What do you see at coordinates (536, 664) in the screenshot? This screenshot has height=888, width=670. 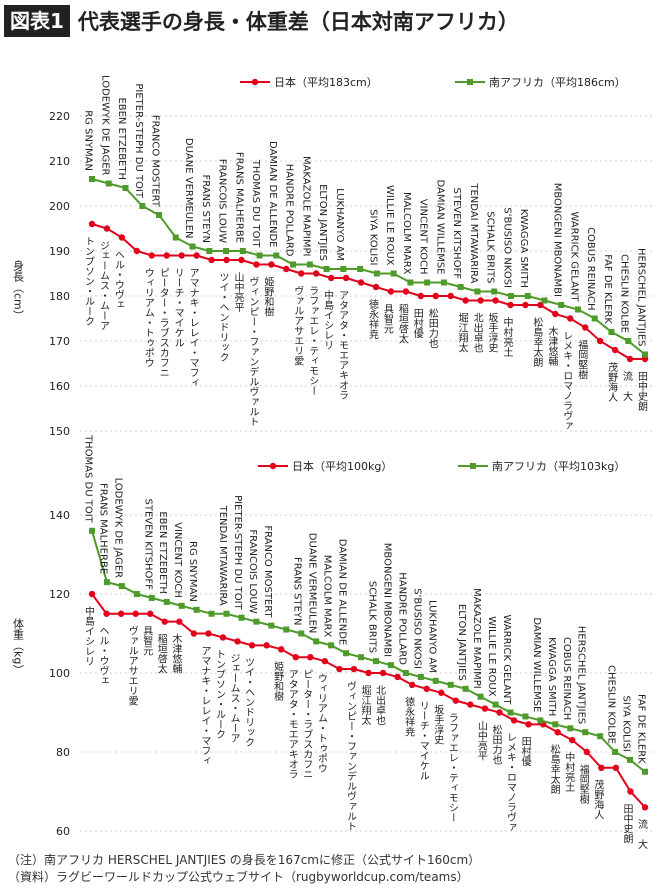 I see `sa-player-label: DAMIAN WILLEMSE` at bounding box center [536, 664].